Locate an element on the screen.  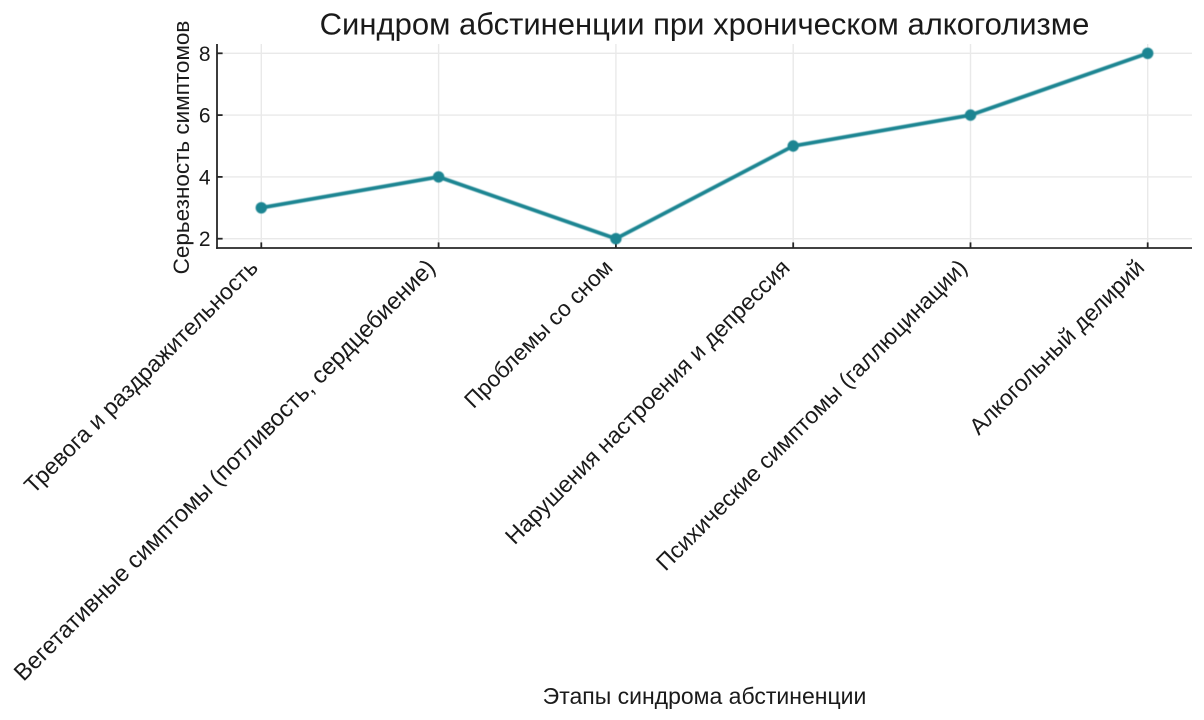
svg-text: Проблемы со сном is located at coordinates (538, 334).